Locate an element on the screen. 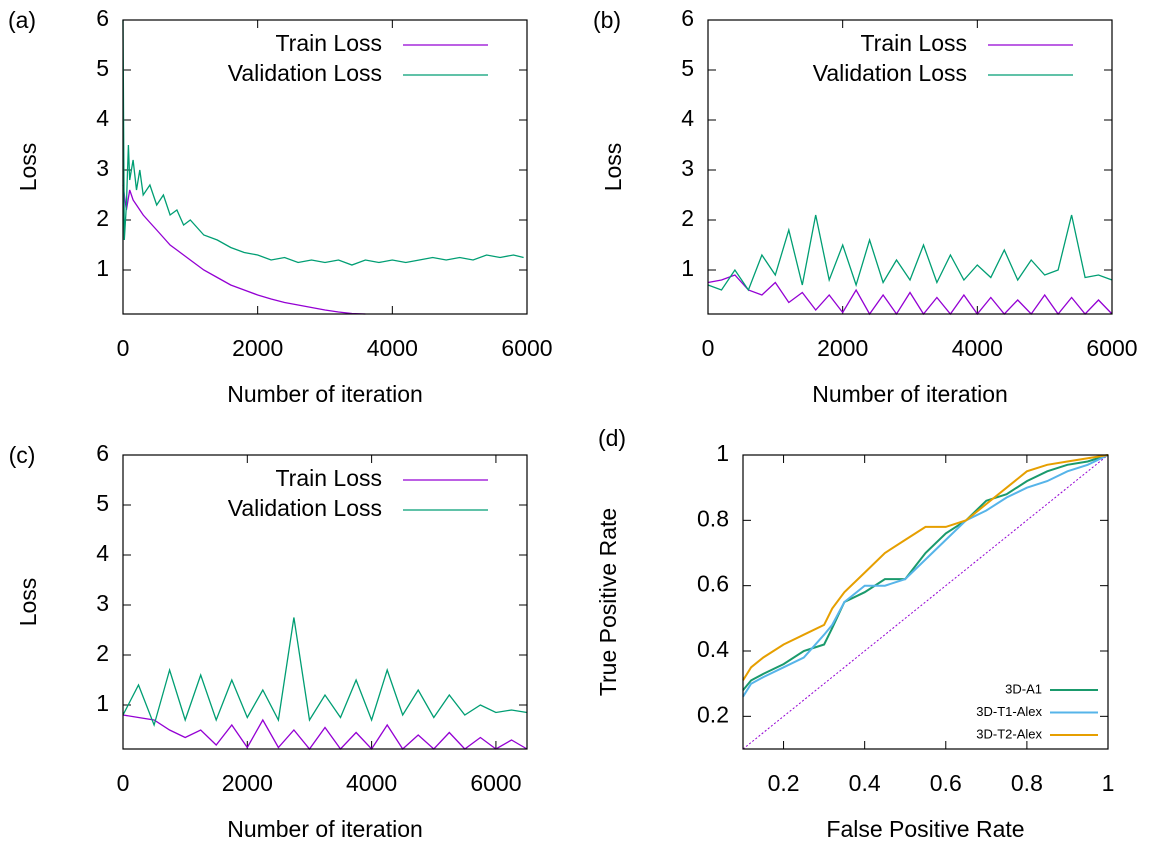 The width and height of the screenshot is (1158, 849). y-tick-label: 0.2 is located at coordinates (713, 714).